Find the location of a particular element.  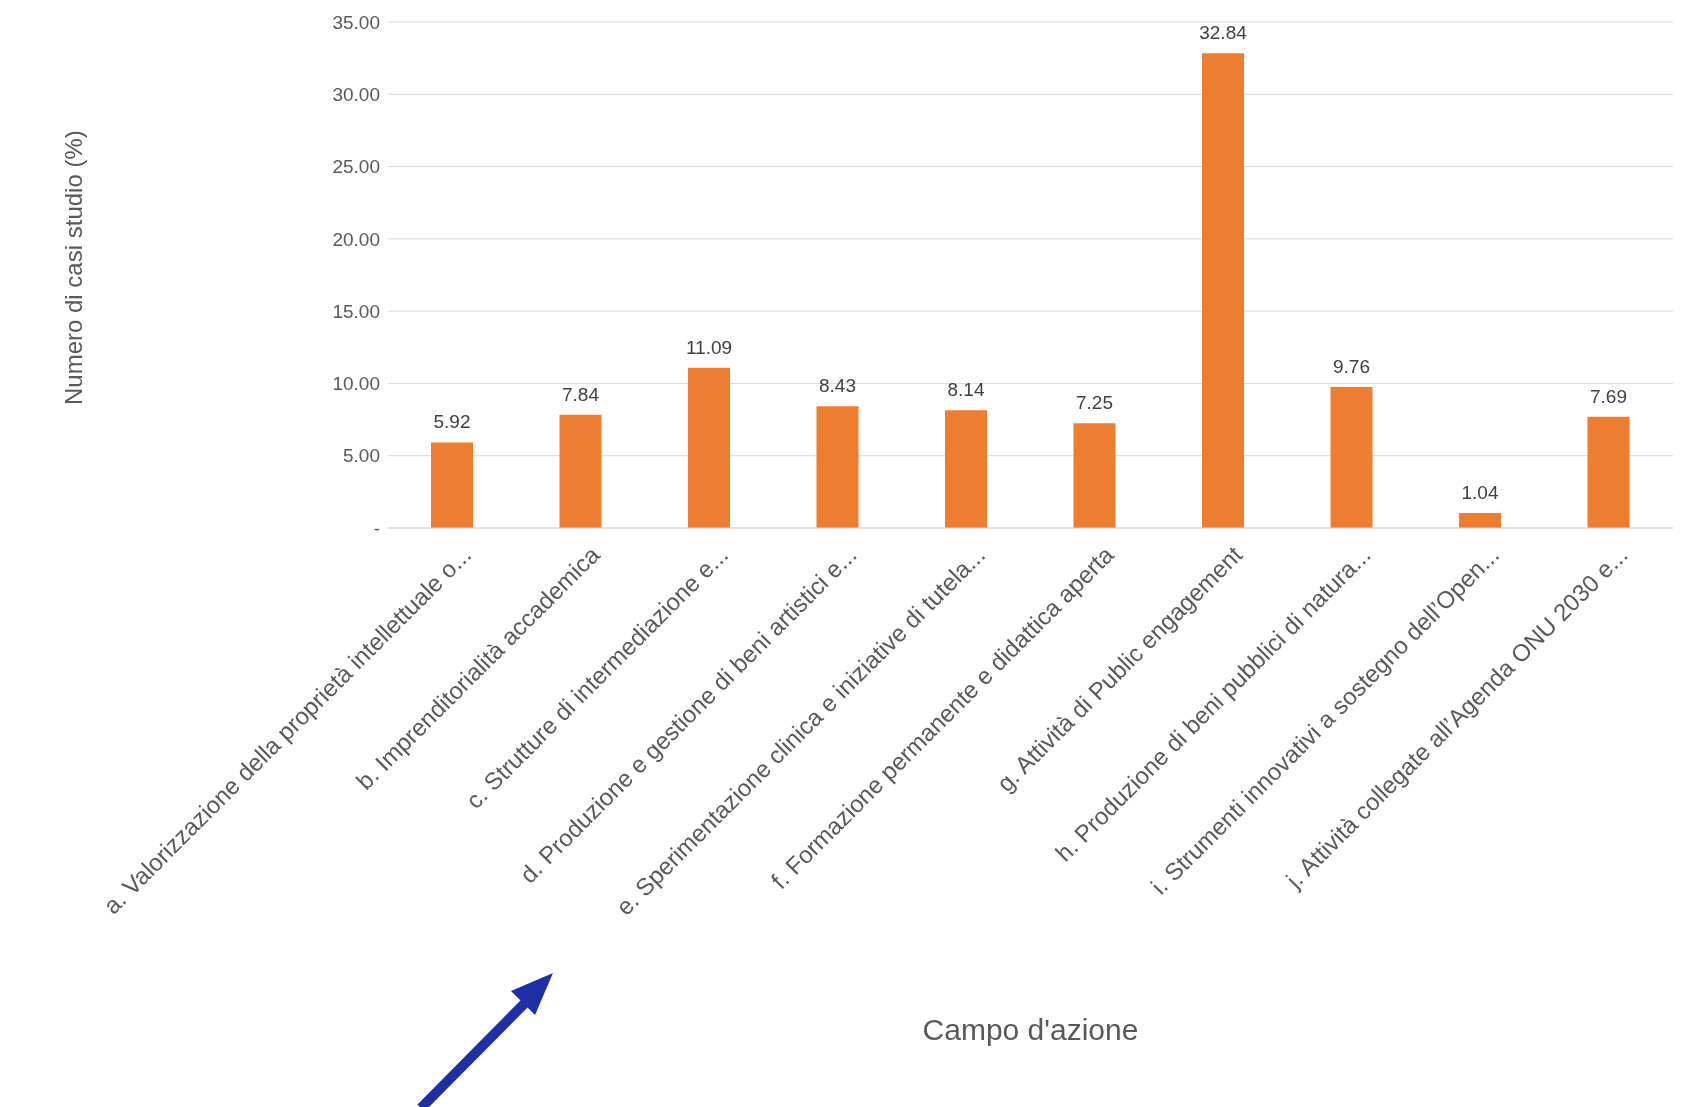

data-label: 11.09 is located at coordinates (709, 347).